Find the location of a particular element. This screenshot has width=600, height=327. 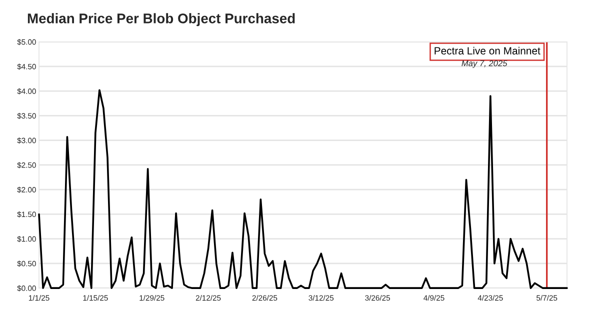

chart-title: Median Price Per Blob Object Purchased is located at coordinates (161, 19).